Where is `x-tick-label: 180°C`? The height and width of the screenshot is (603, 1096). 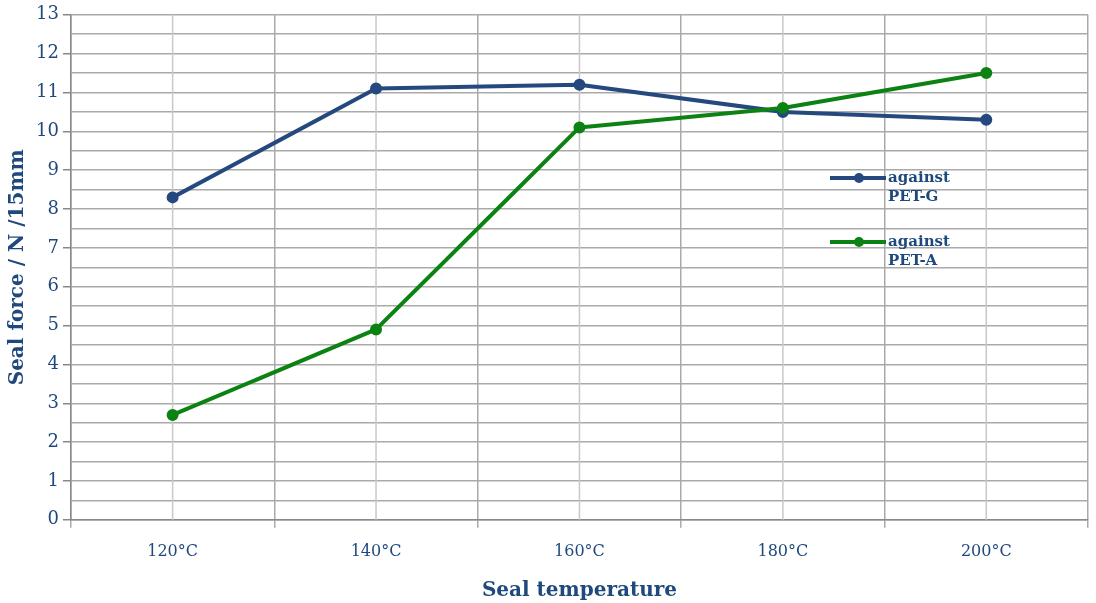
x-tick-label: 180°C is located at coordinates (783, 550).